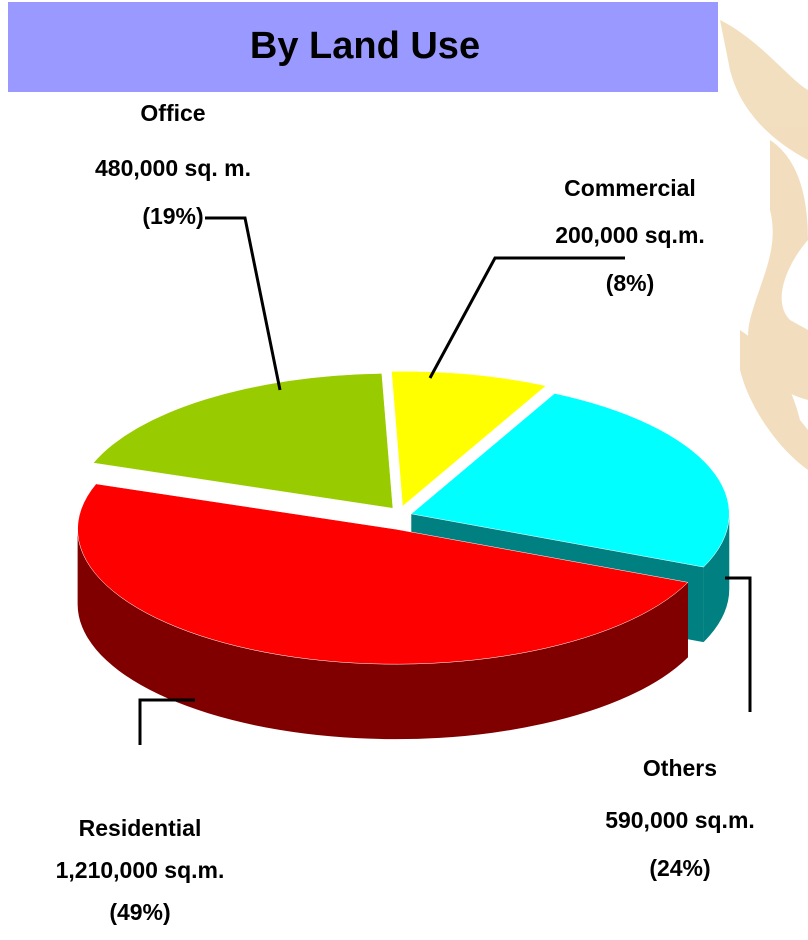 The image size is (808, 940). I want to click on area-label: 480,000 sq. m., so click(173, 168).